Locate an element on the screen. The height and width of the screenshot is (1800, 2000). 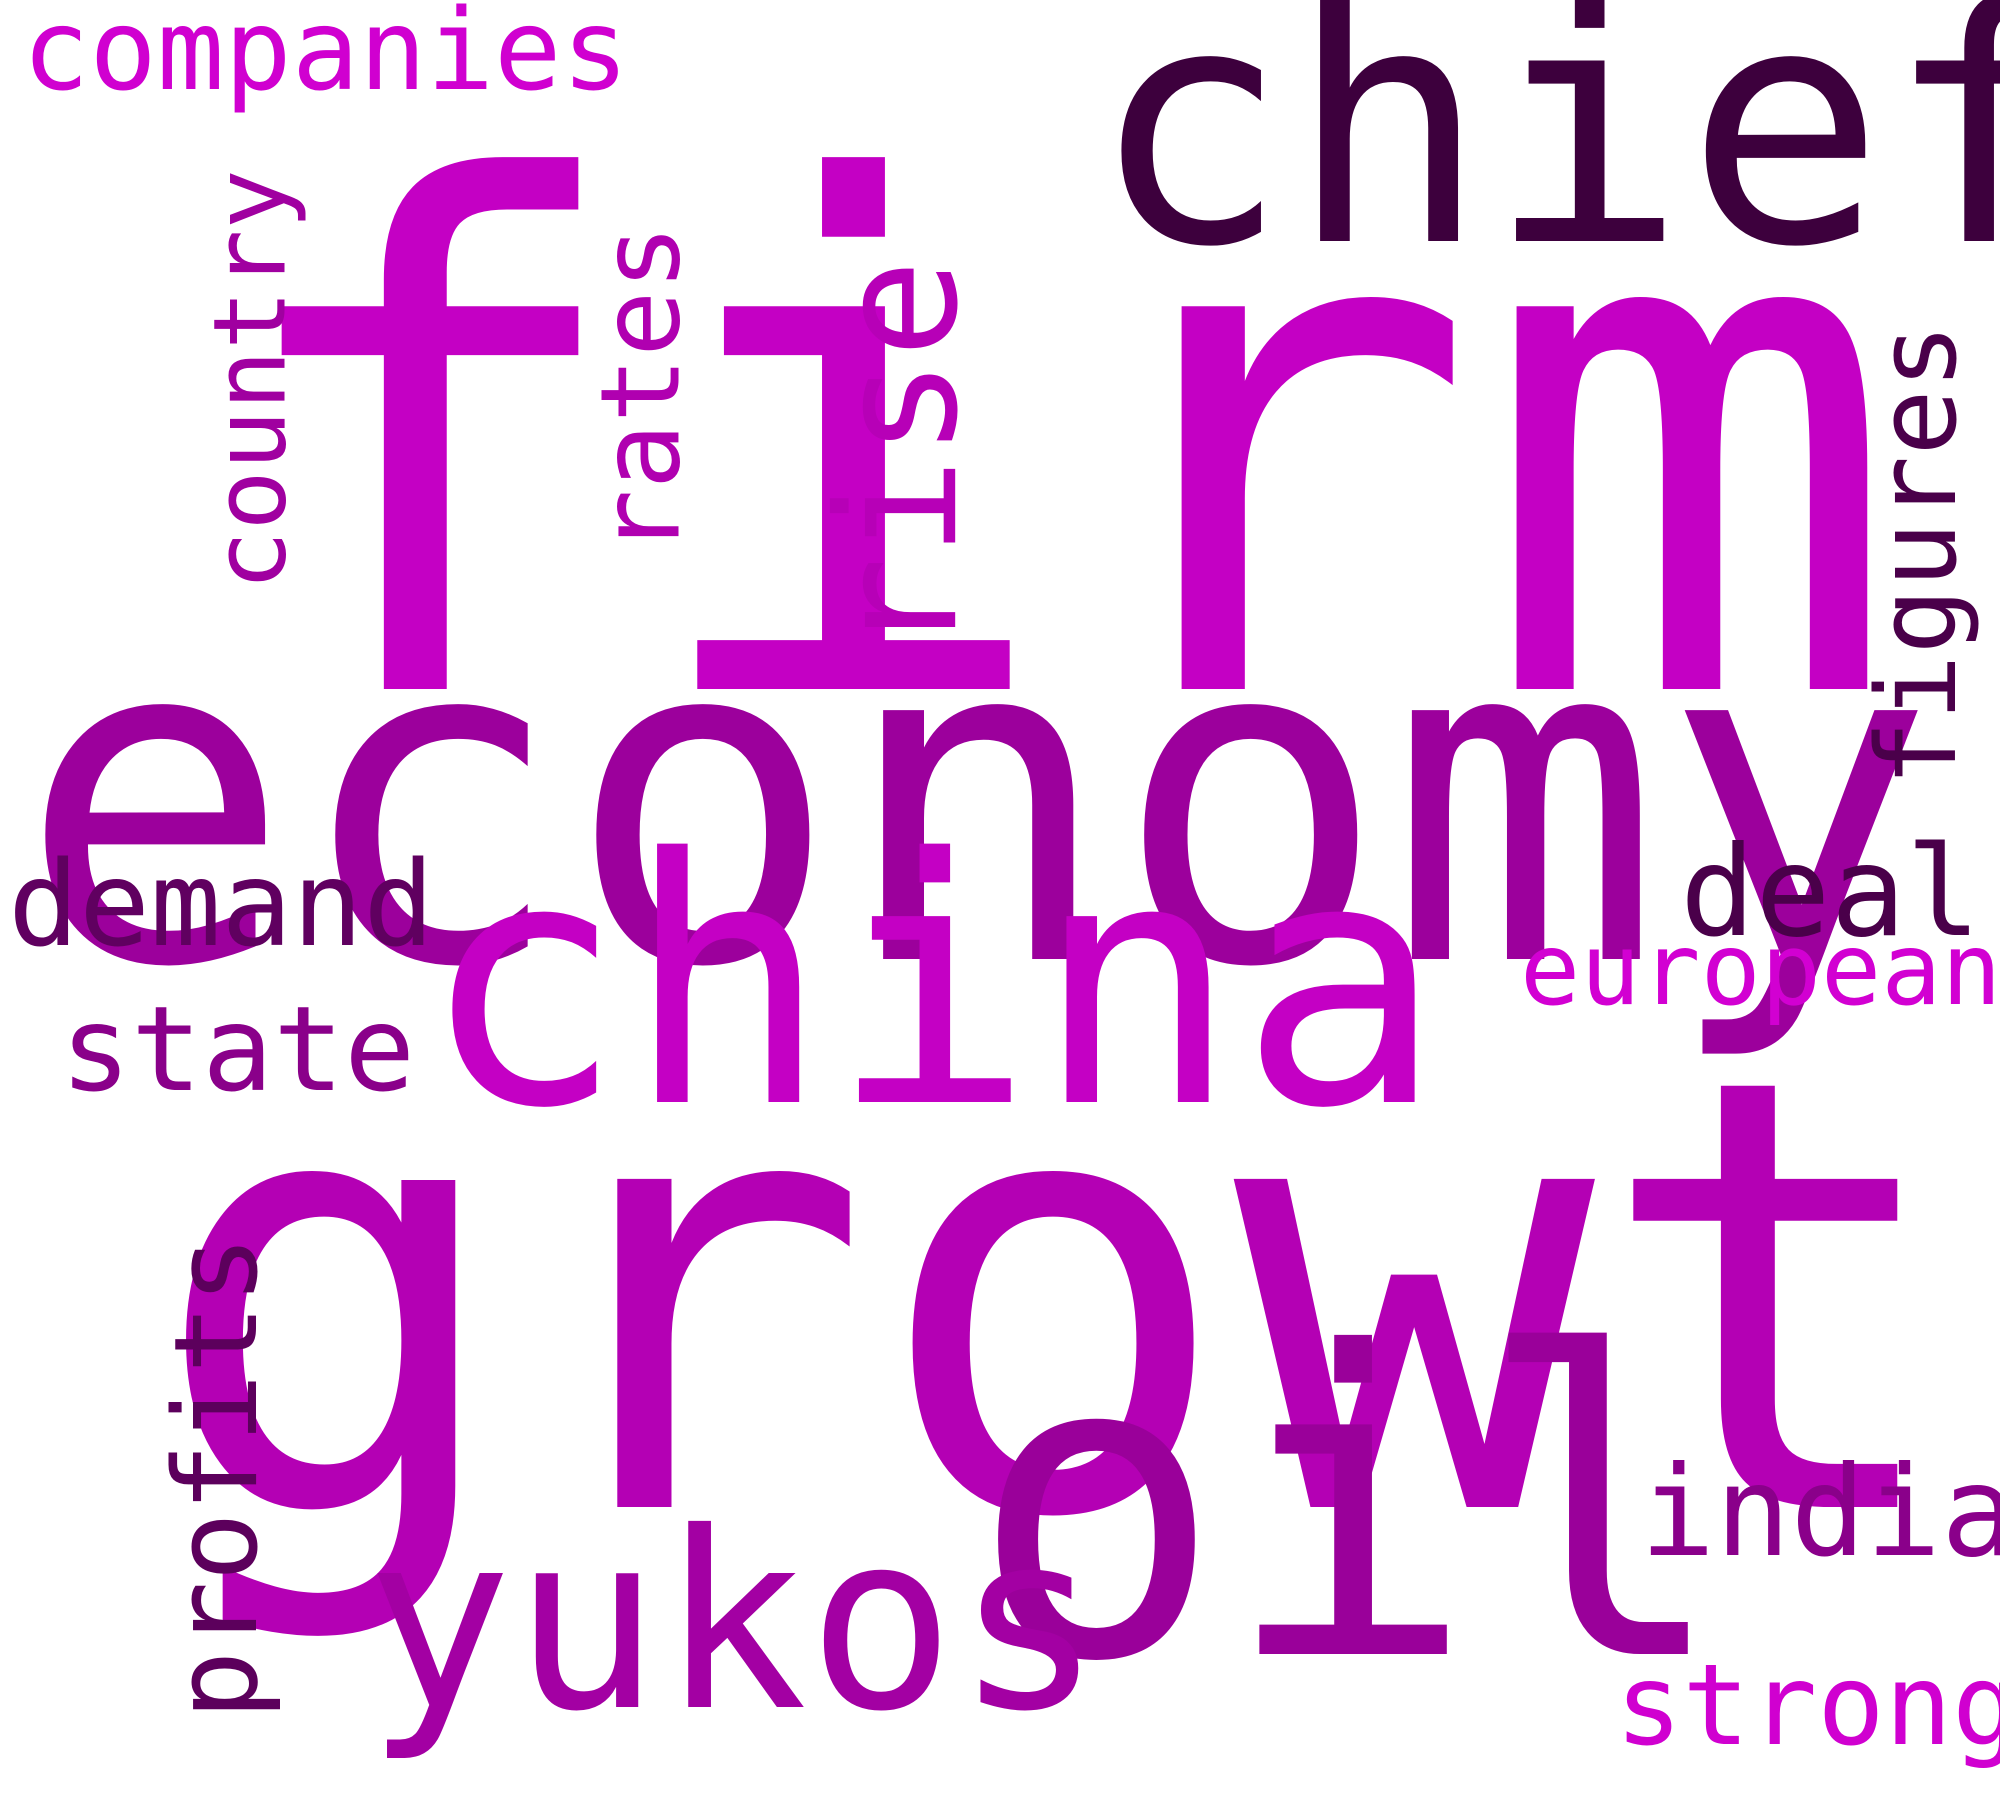
word-european: european is located at coordinates (1760, 969).